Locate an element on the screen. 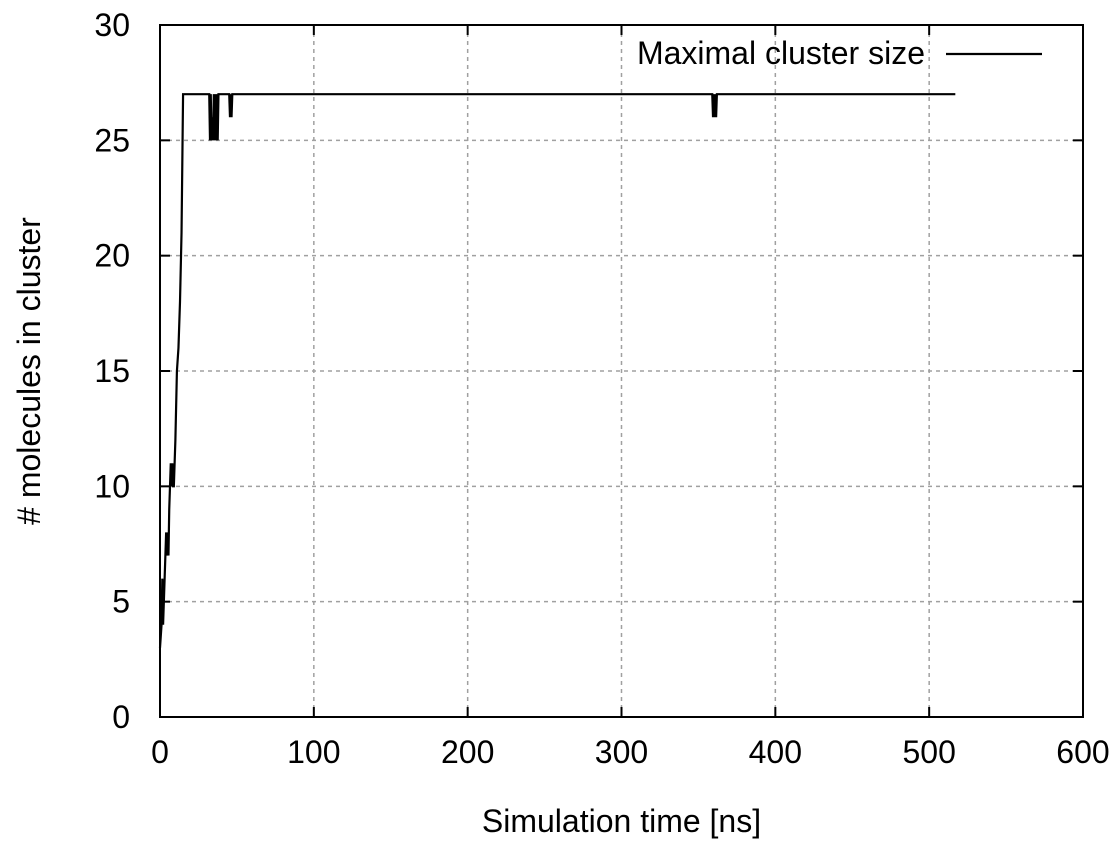 The width and height of the screenshot is (1119, 844). x-tick-label: 100 is located at coordinates (313, 752).